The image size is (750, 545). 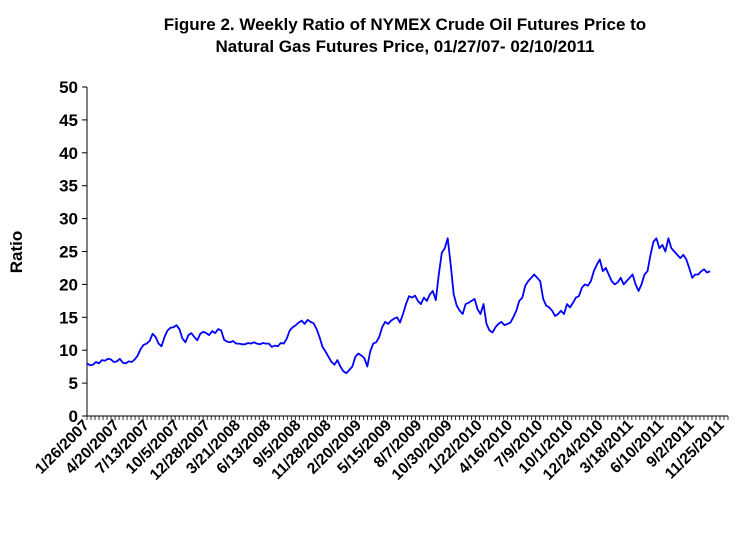 What do you see at coordinates (73, 416) in the screenshot?
I see `y-tick-label: 0` at bounding box center [73, 416].